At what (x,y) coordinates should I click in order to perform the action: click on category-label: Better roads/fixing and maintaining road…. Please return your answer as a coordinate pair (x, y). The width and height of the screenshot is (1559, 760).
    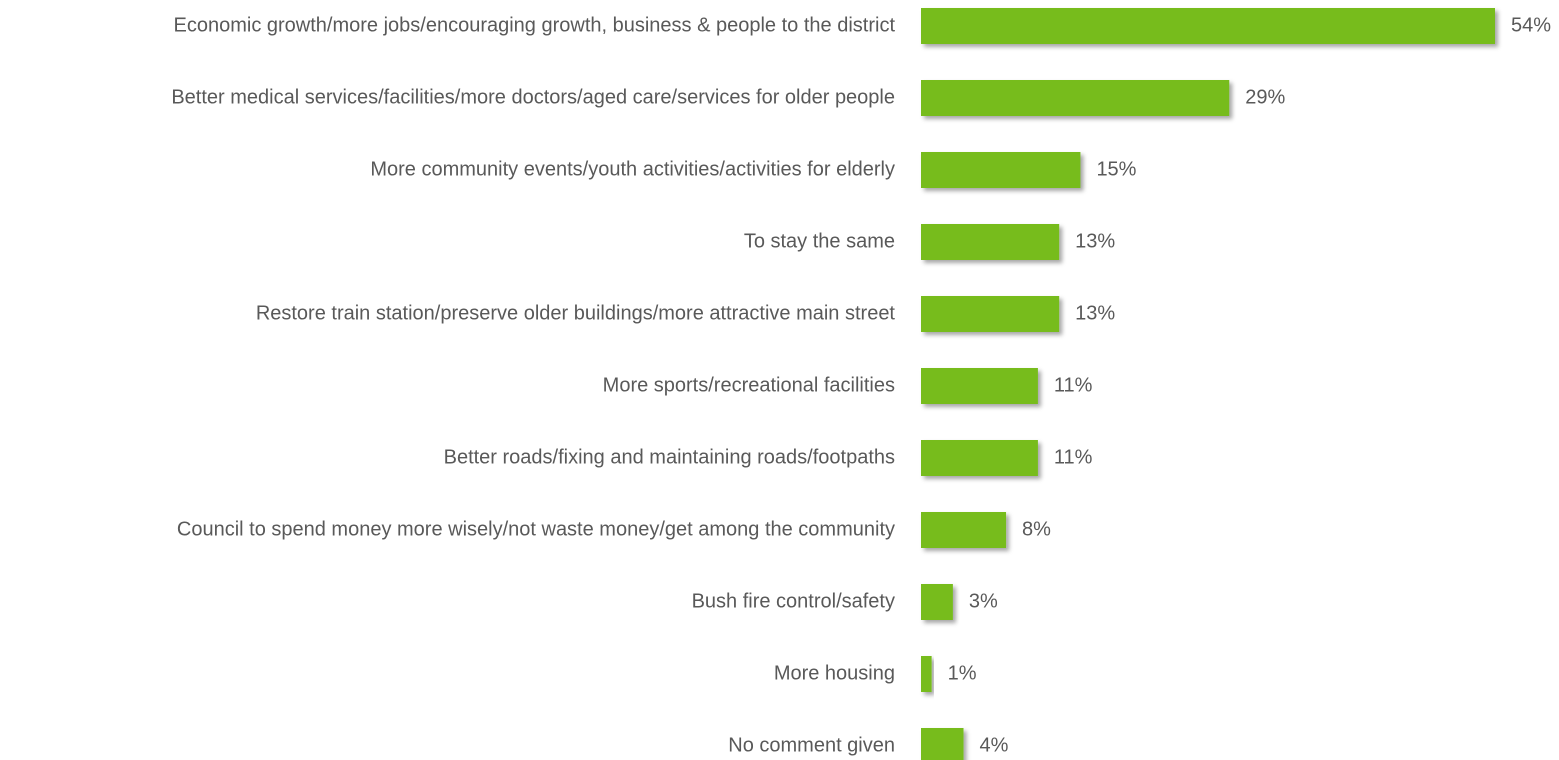
    Looking at the image, I should click on (669, 457).